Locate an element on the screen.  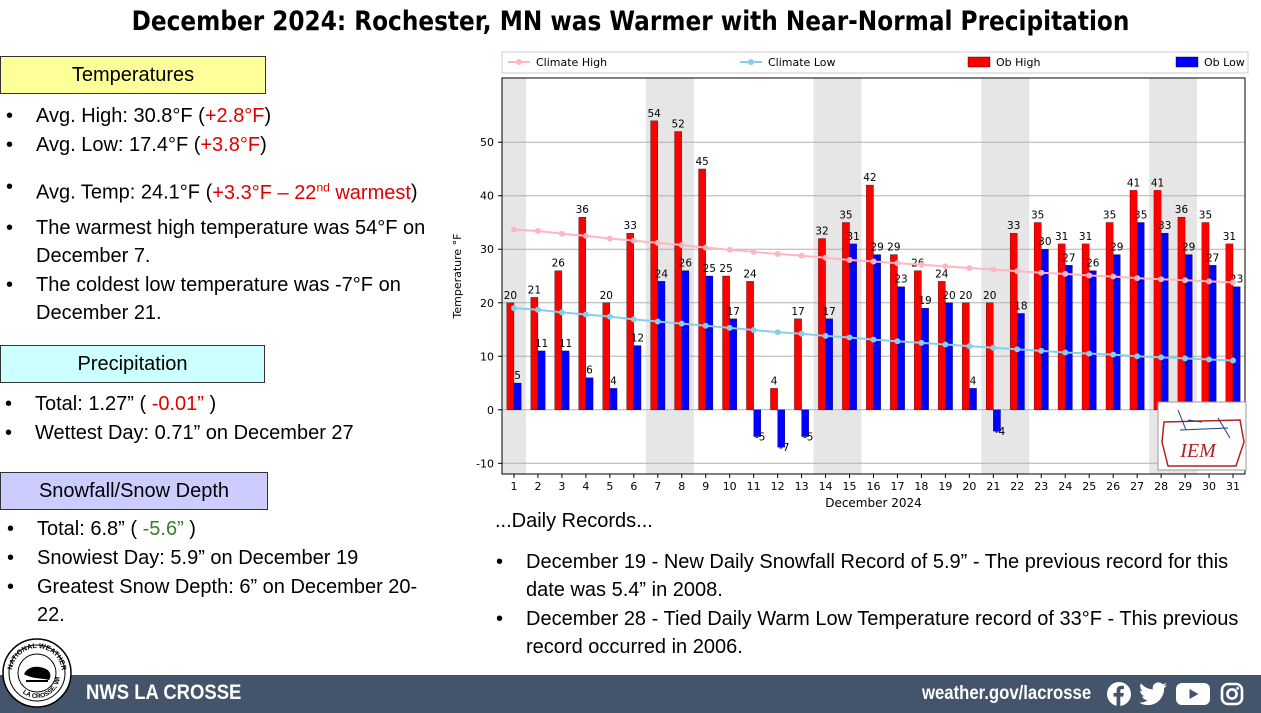
x-tick-label: 22 is located at coordinates (1017, 486).